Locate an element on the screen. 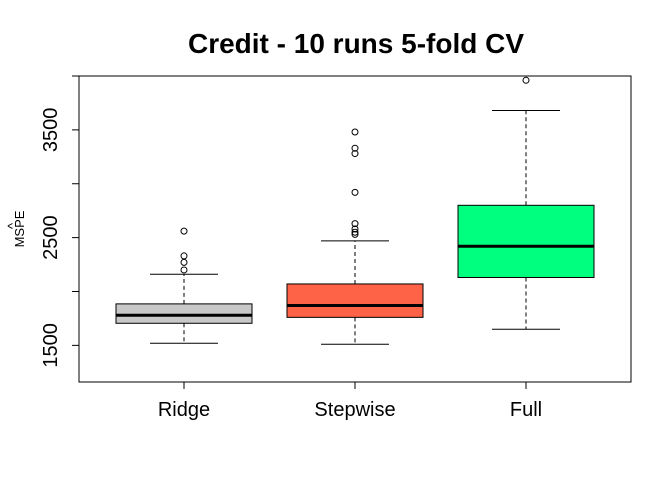 The width and height of the screenshot is (672, 480). y-tick-label: 3500 is located at coordinates (51, 130).